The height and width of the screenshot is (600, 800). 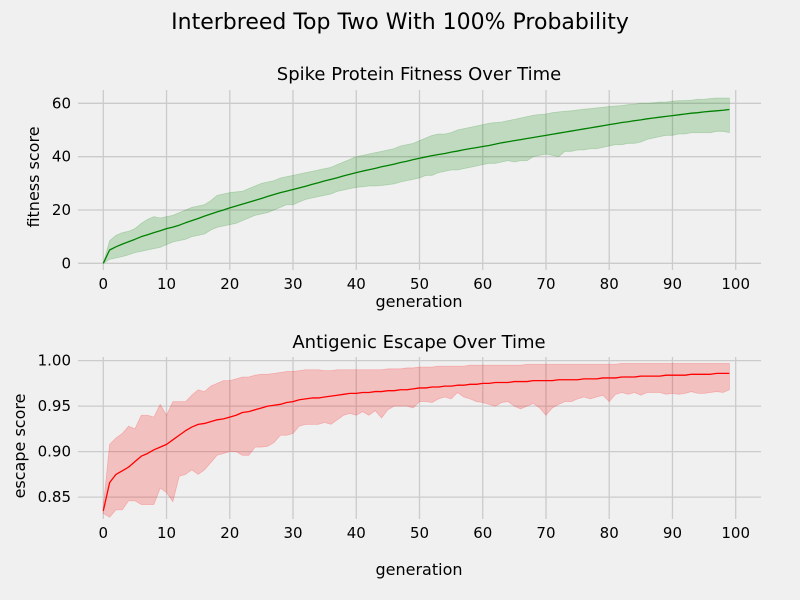 I want to click on fitness-y-tick-label: 20, so click(x=61, y=210).